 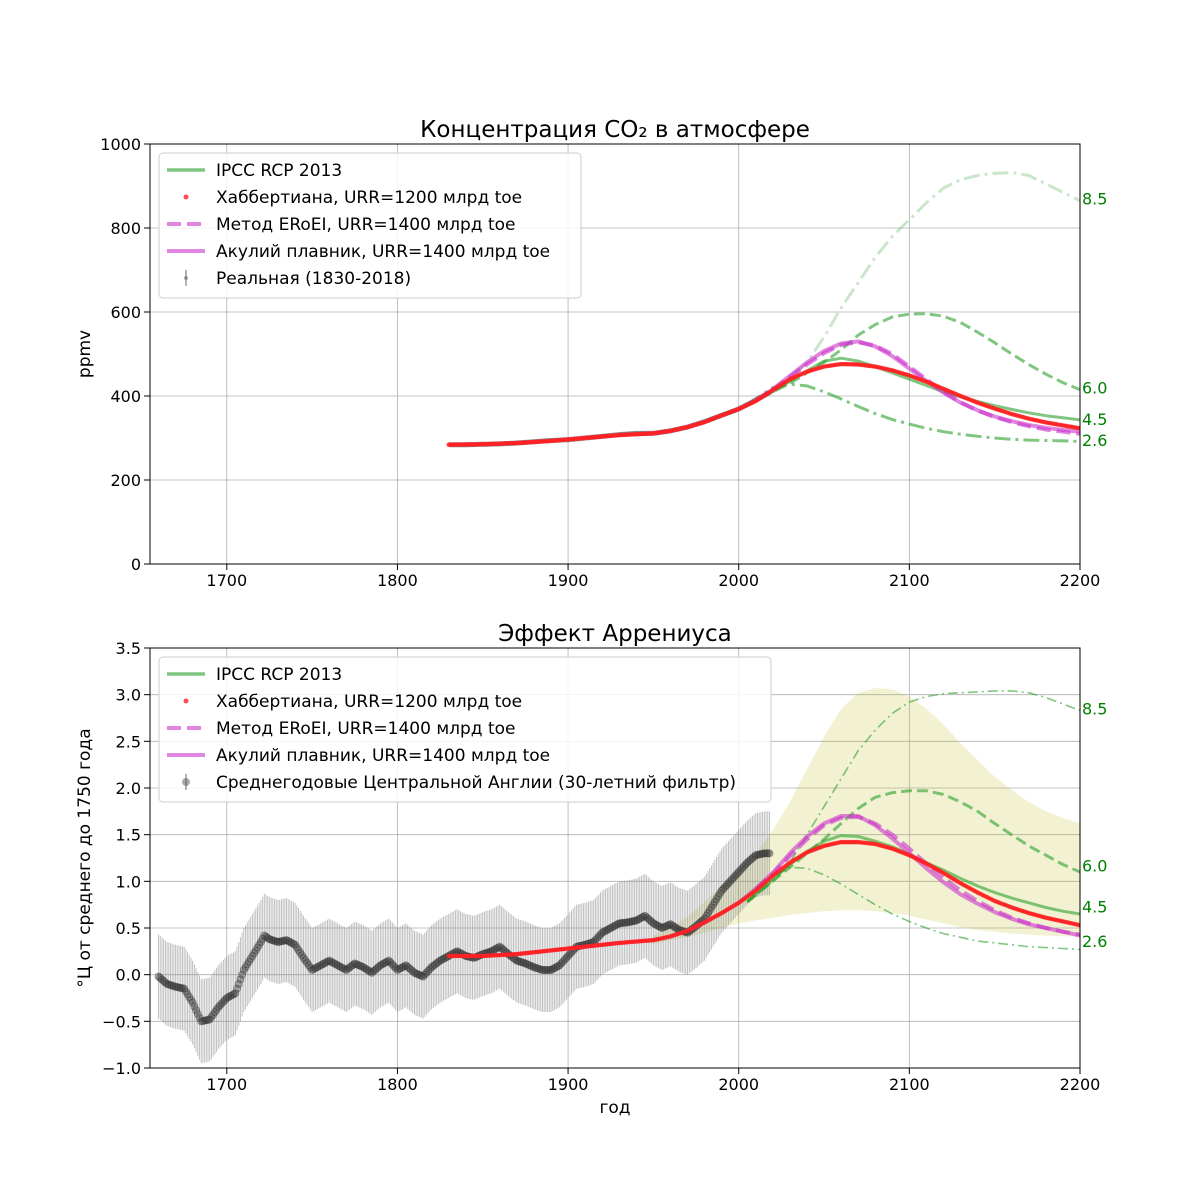 What do you see at coordinates (397, 580) in the screenshot?
I see `x-tick-label: 1800` at bounding box center [397, 580].